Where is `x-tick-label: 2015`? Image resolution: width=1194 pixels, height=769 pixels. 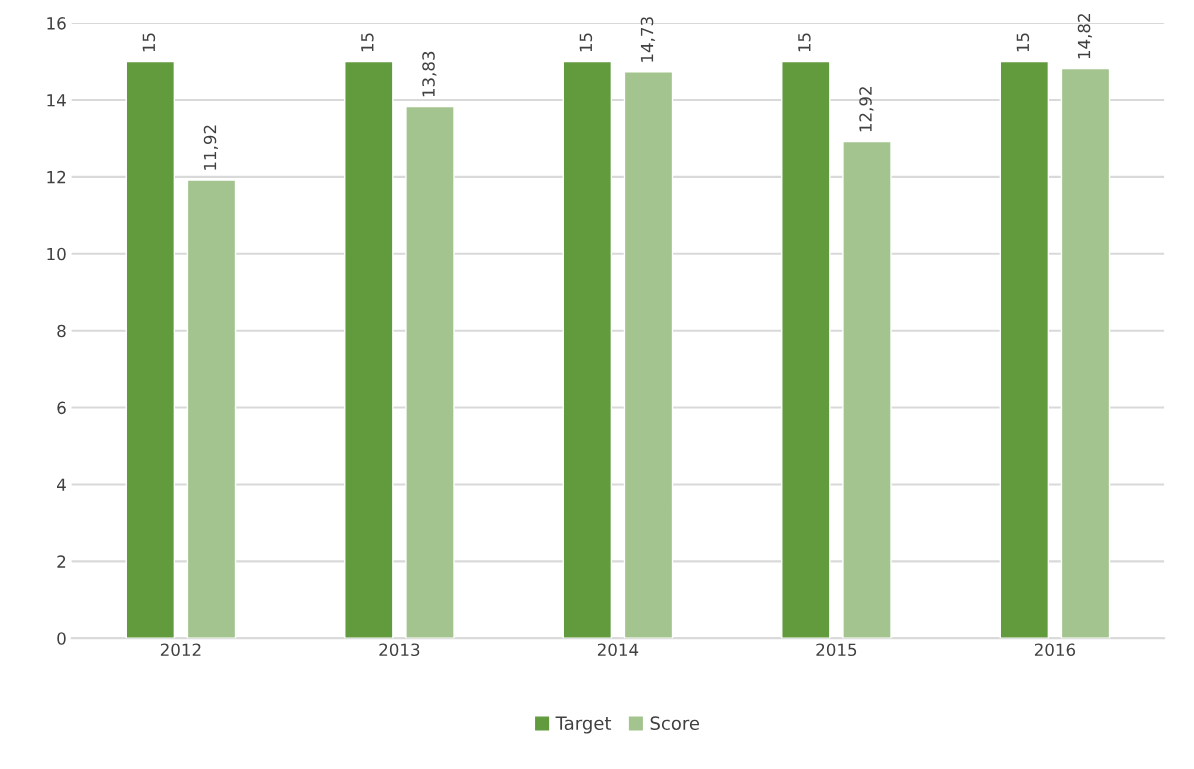
x-tick-label: 2015 is located at coordinates (836, 650).